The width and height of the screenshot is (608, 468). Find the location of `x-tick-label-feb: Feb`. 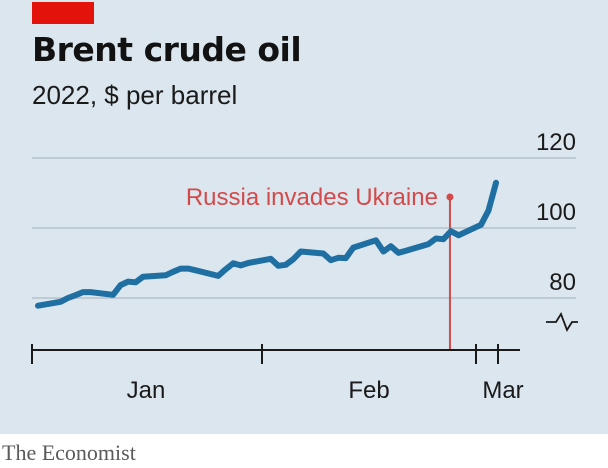

x-tick-label-feb: Feb is located at coordinates (368, 390).